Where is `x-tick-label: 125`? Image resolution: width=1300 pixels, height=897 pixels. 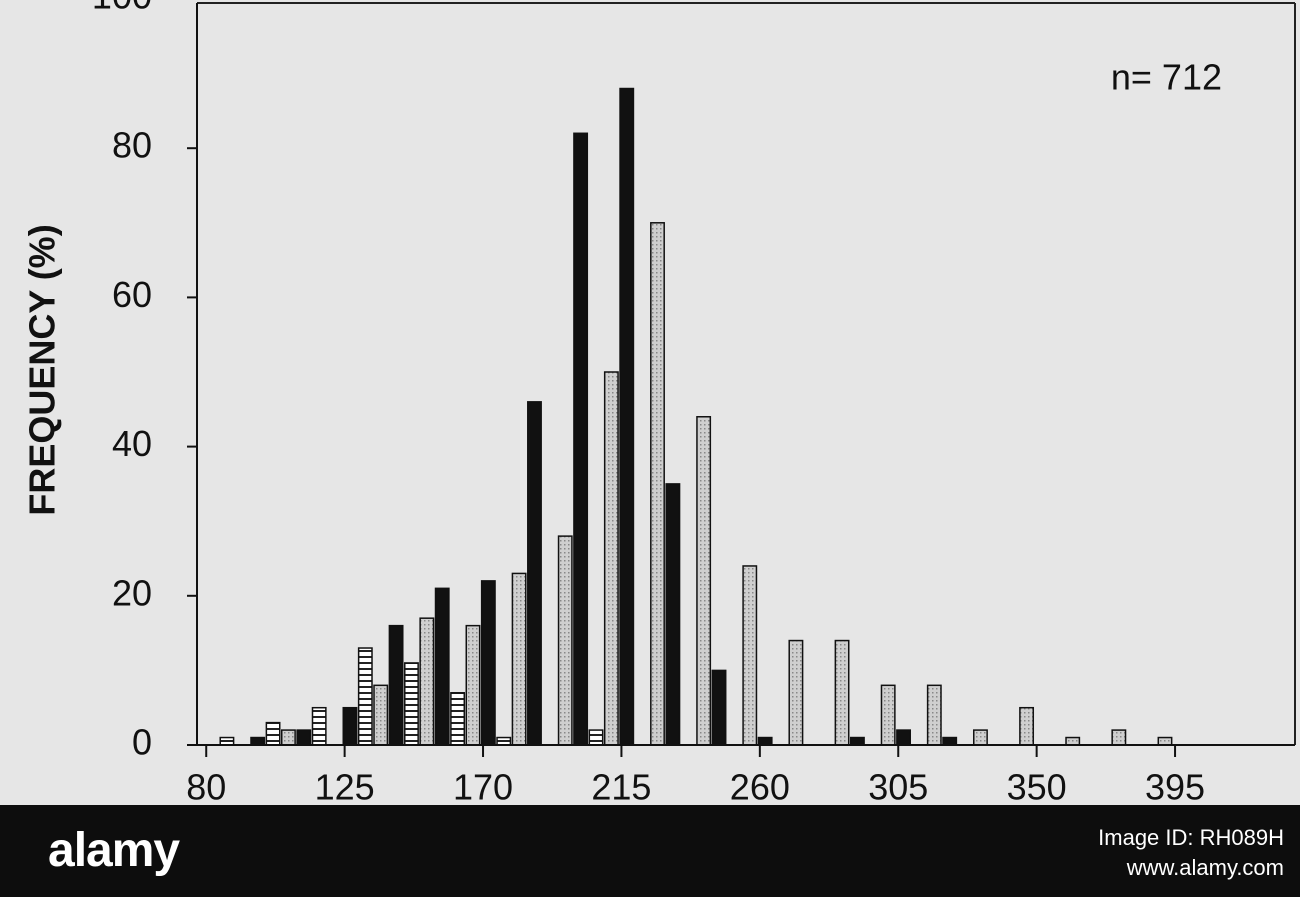
x-tick-label: 125 is located at coordinates (345, 786).